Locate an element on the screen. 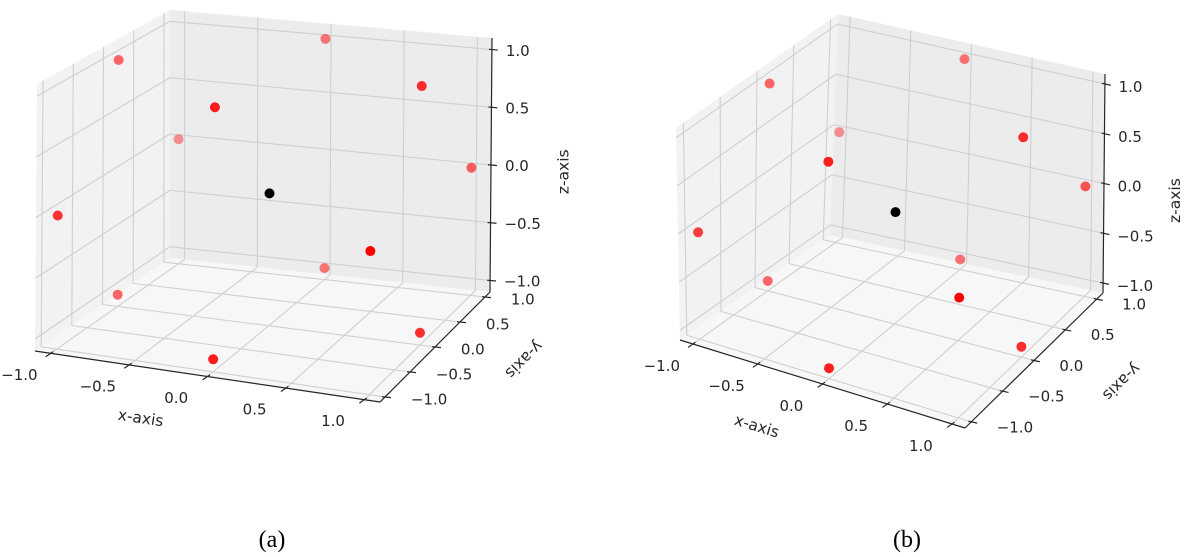 The image size is (1192, 557). x-tick-label: −0.5 is located at coordinates (98, 386).